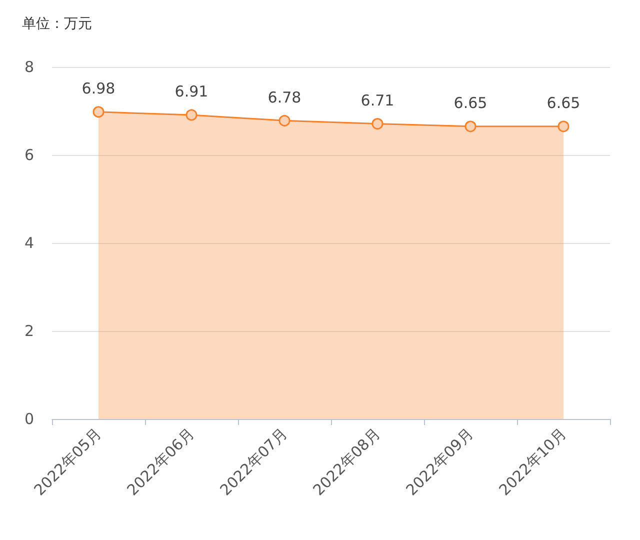  Describe the element at coordinates (191, 91) in the screenshot. I see `data-label: 6.91` at that location.